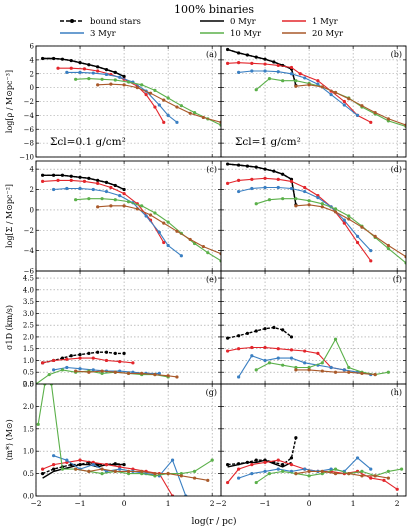 This screenshot has height=528, width=407. I want to click on figure-title: 100% binaries, so click(214, 9).